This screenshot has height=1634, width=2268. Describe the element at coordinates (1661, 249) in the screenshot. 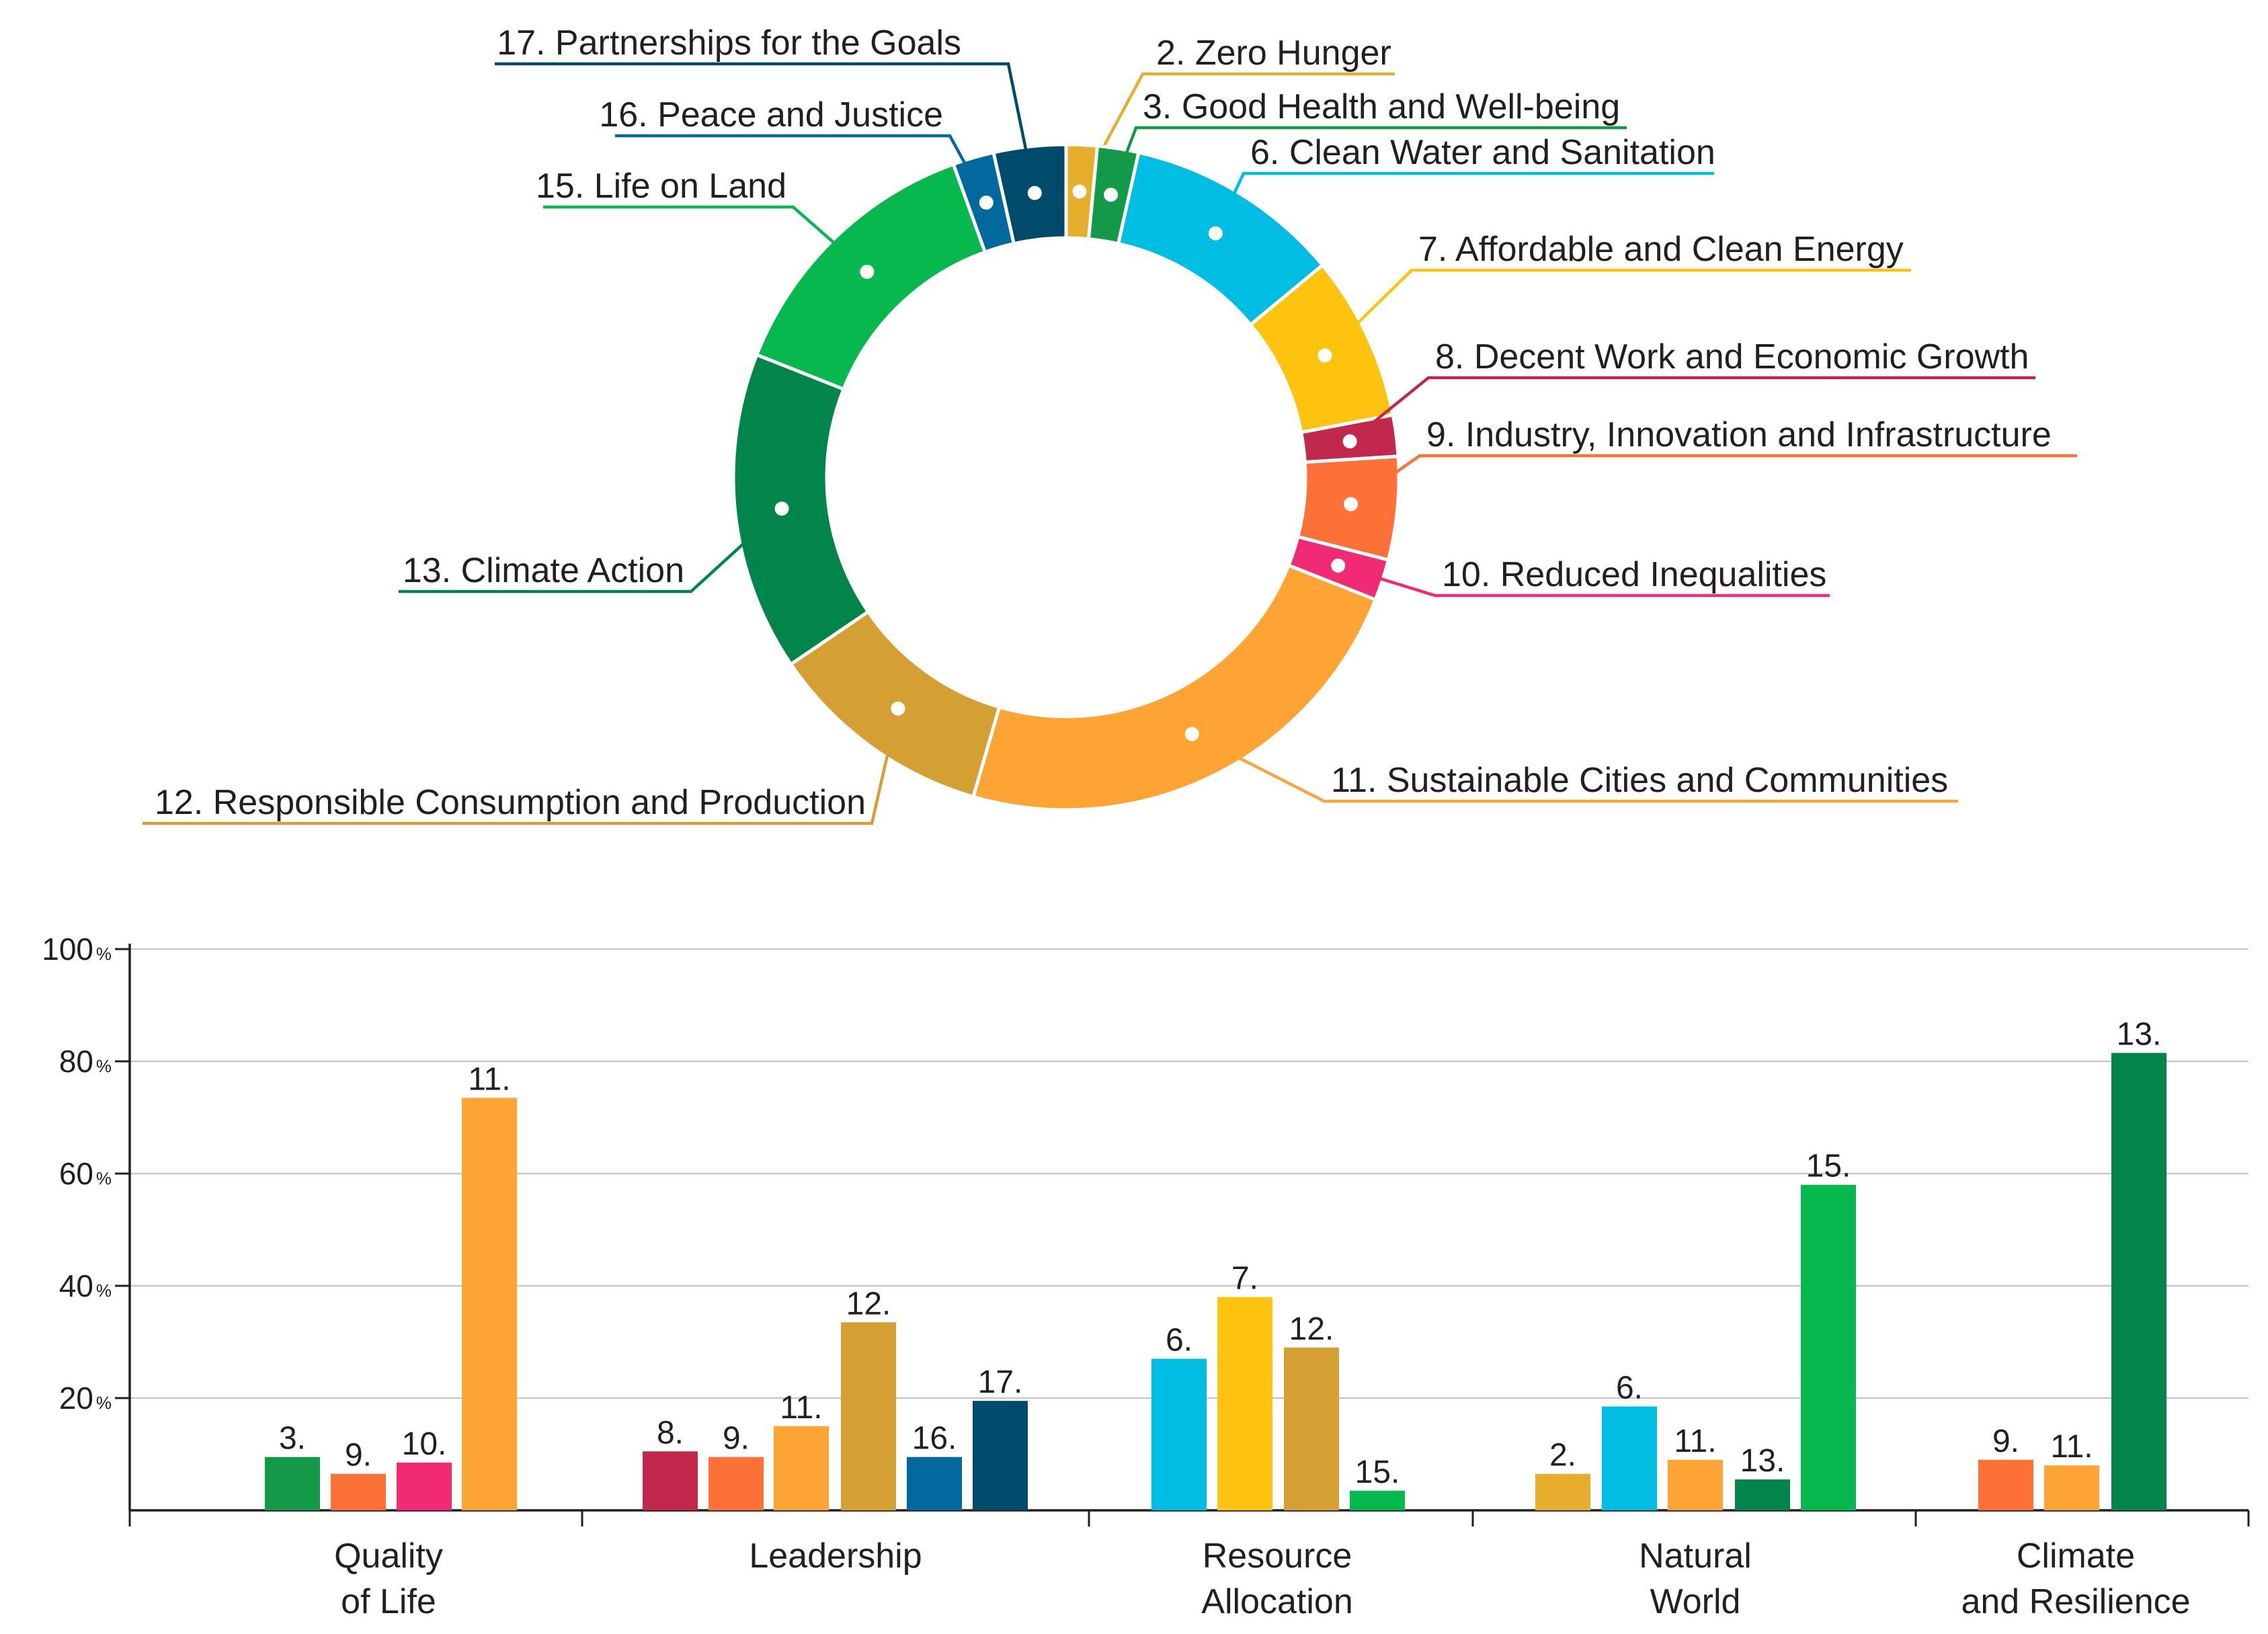

I see `slice-label-7: 7. Affordable and Clean Energy` at that location.